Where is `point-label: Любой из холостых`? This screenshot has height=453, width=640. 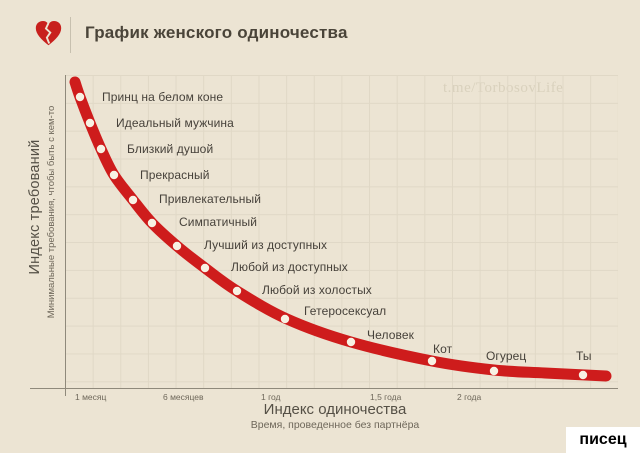 point-label: Любой из холостых is located at coordinates (317, 290).